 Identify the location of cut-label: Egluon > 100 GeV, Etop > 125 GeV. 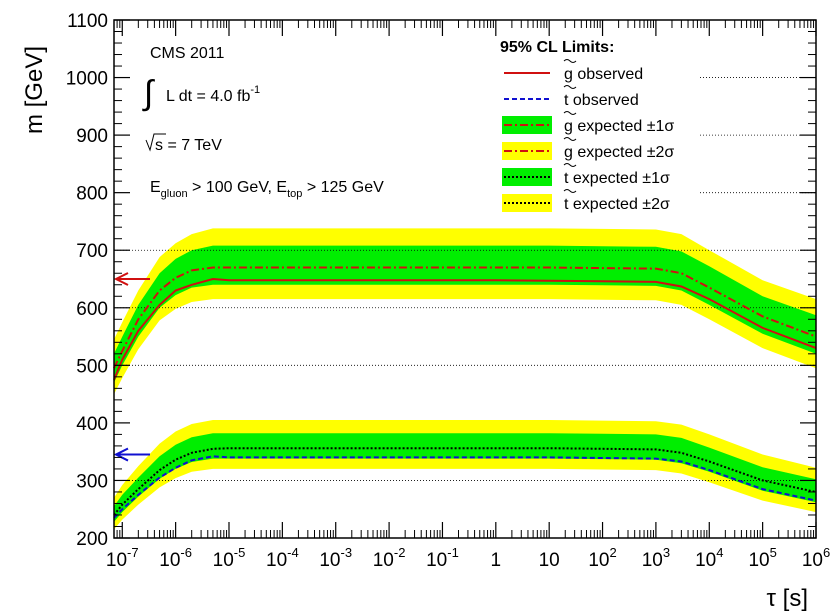
(267, 189).